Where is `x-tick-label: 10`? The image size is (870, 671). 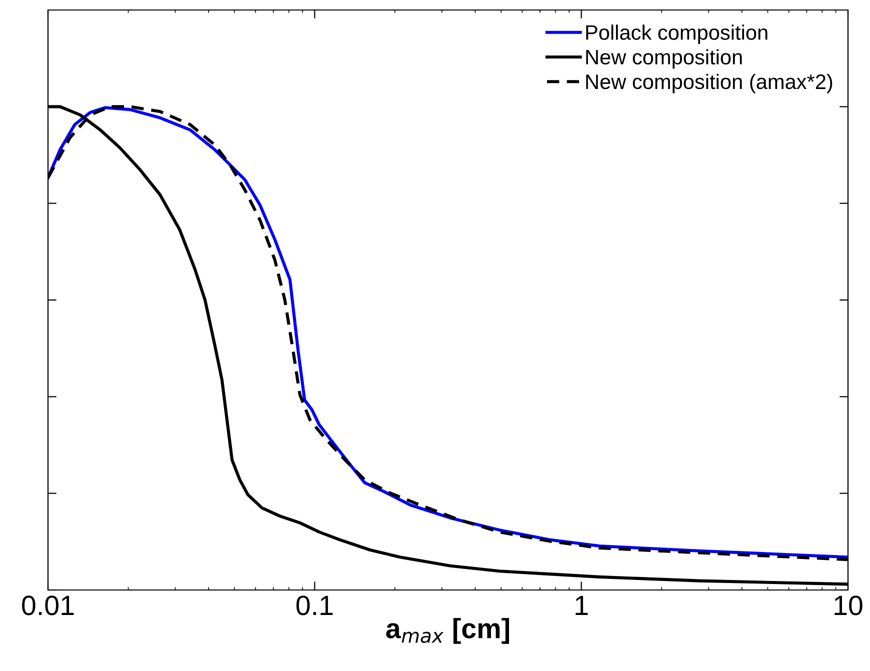 x-tick-label: 10 is located at coordinates (848, 606).